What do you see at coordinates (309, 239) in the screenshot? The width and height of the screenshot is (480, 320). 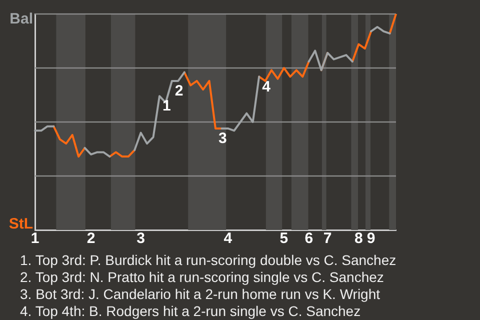 I see `x-tick-label: 6` at bounding box center [309, 239].